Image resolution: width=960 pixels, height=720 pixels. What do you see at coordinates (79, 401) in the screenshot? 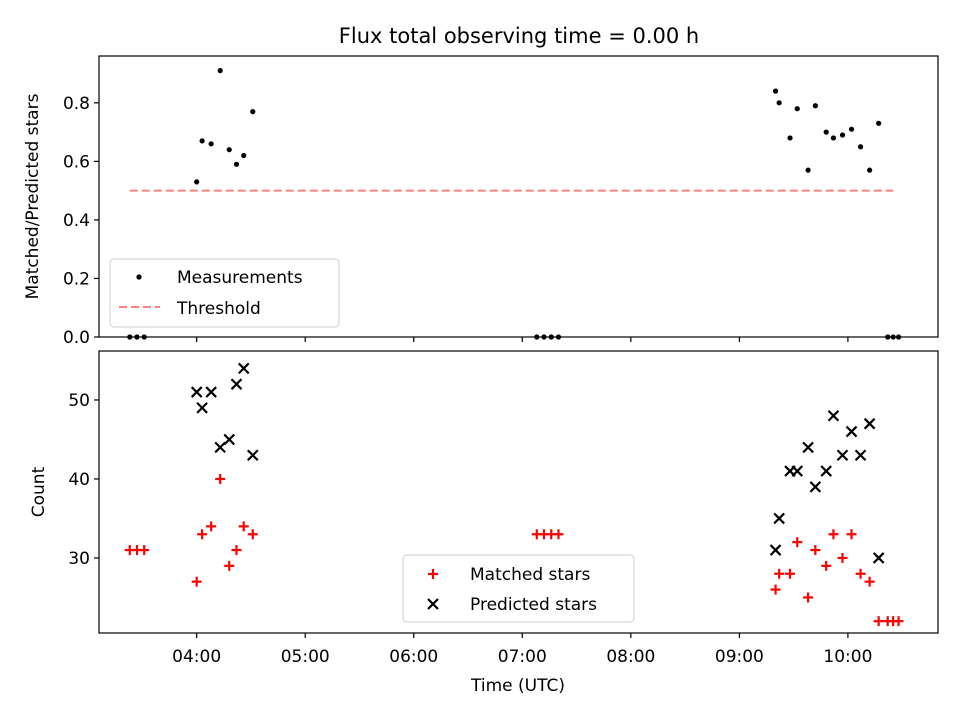
I see `bottom-y-tick-label: 50` at bounding box center [79, 401].